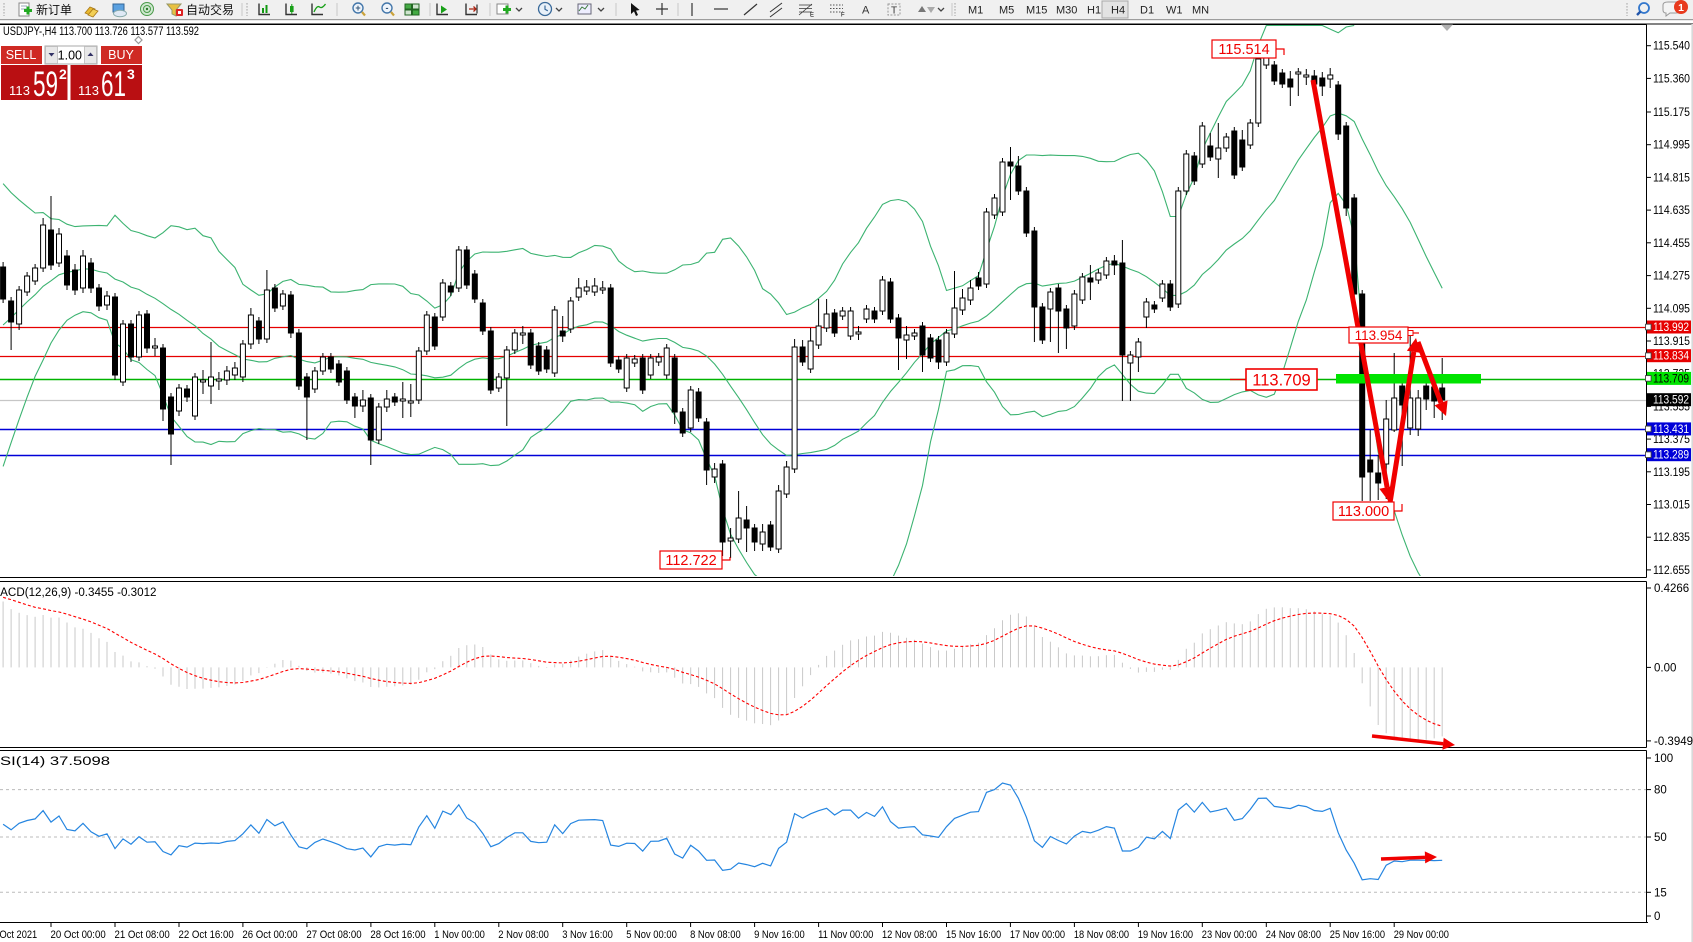 This screenshot has width=1693, height=942. What do you see at coordinates (1660, 893) in the screenshot?
I see `svg-text: 15` at bounding box center [1660, 893].